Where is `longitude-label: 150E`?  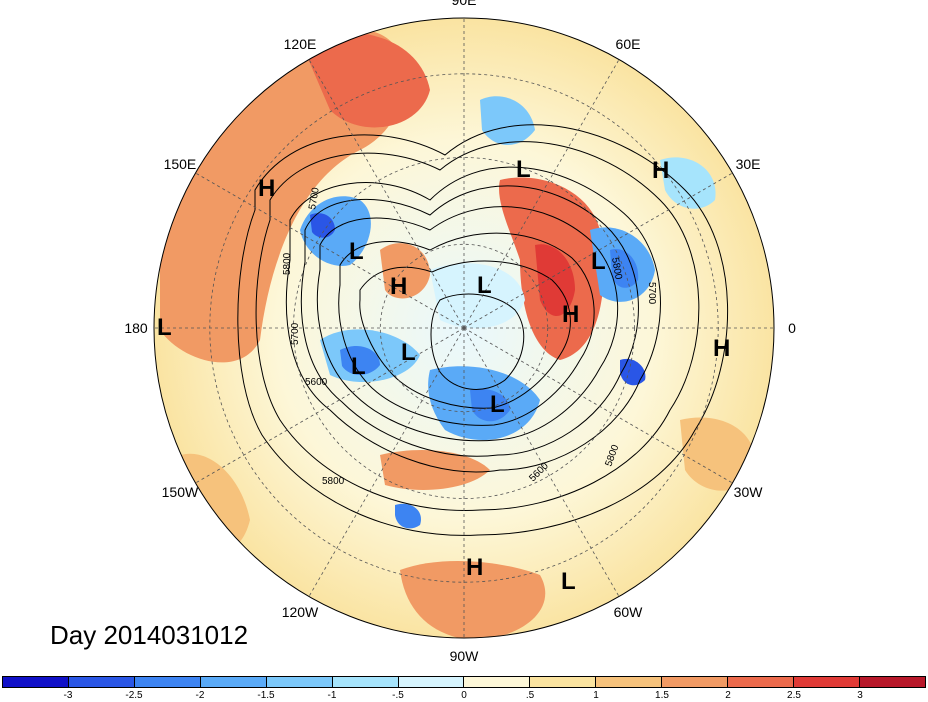
longitude-label: 150E is located at coordinates (180, 164).